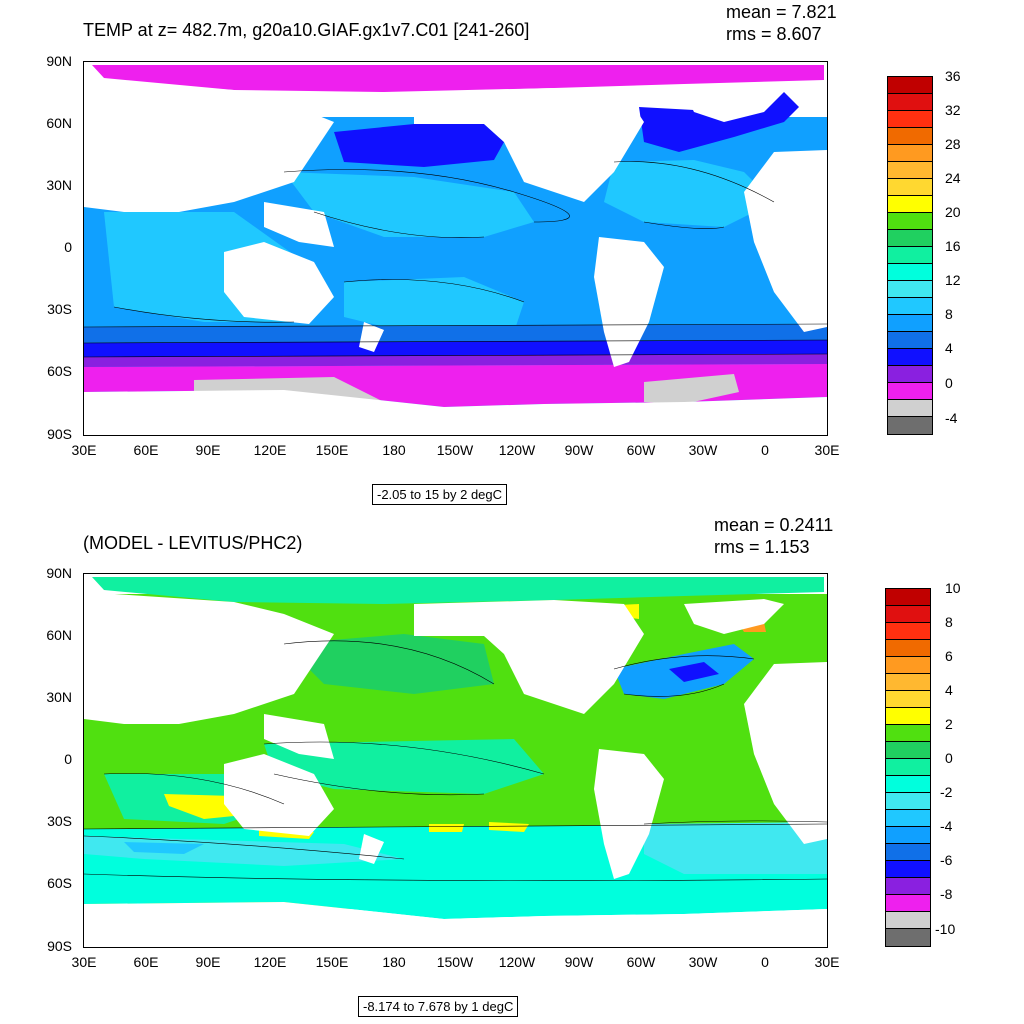 This screenshot has width=1024, height=1024. I want to click on top-cbar-label: 24, so click(953, 178).